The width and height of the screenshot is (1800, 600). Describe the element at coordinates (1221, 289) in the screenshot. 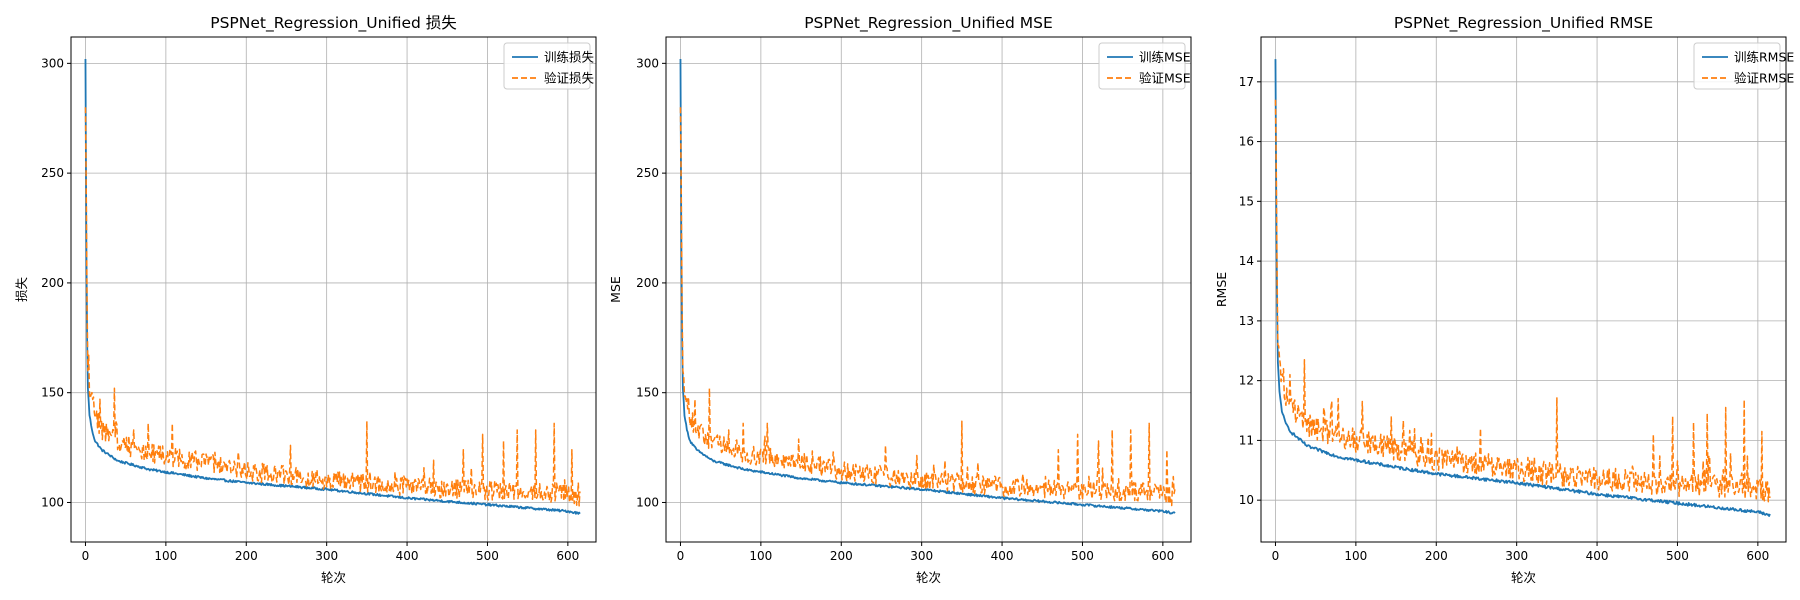

I see `subplot-rmse-ylabel: RMSE` at that location.